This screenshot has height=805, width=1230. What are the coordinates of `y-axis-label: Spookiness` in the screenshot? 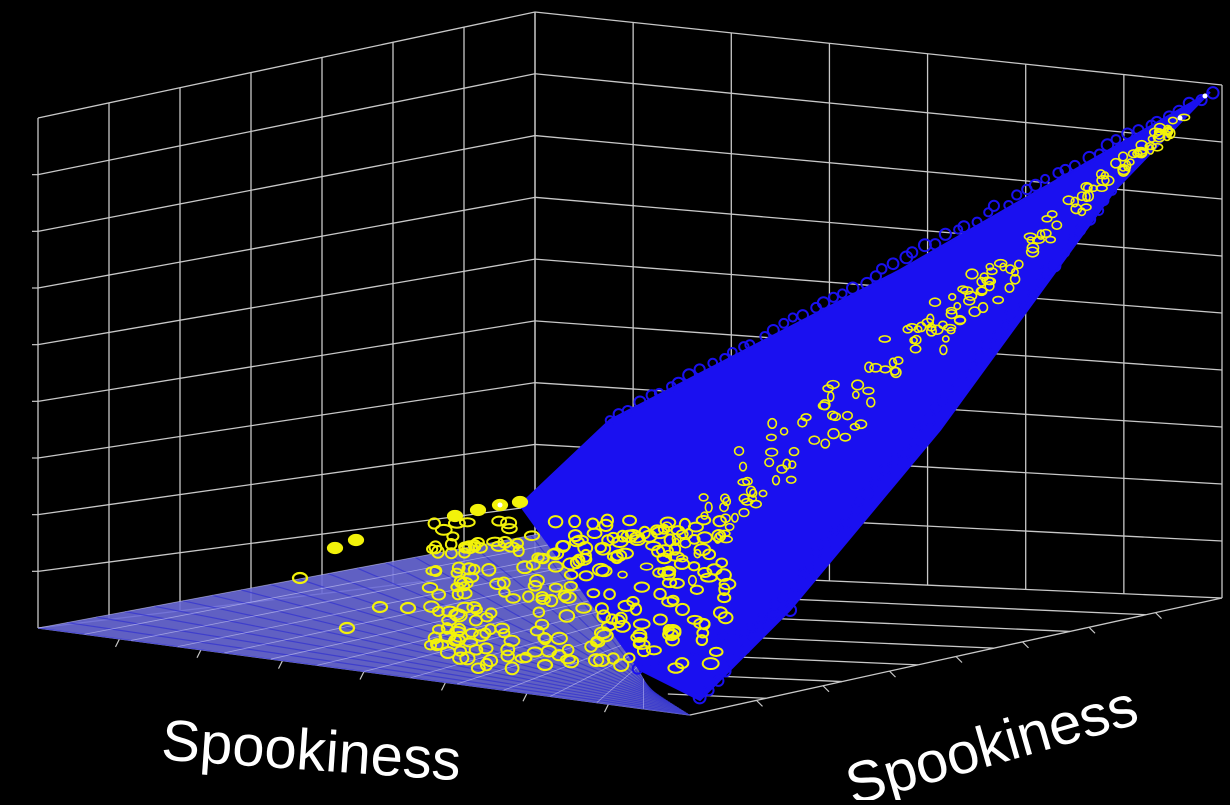 It's located at (991, 736).